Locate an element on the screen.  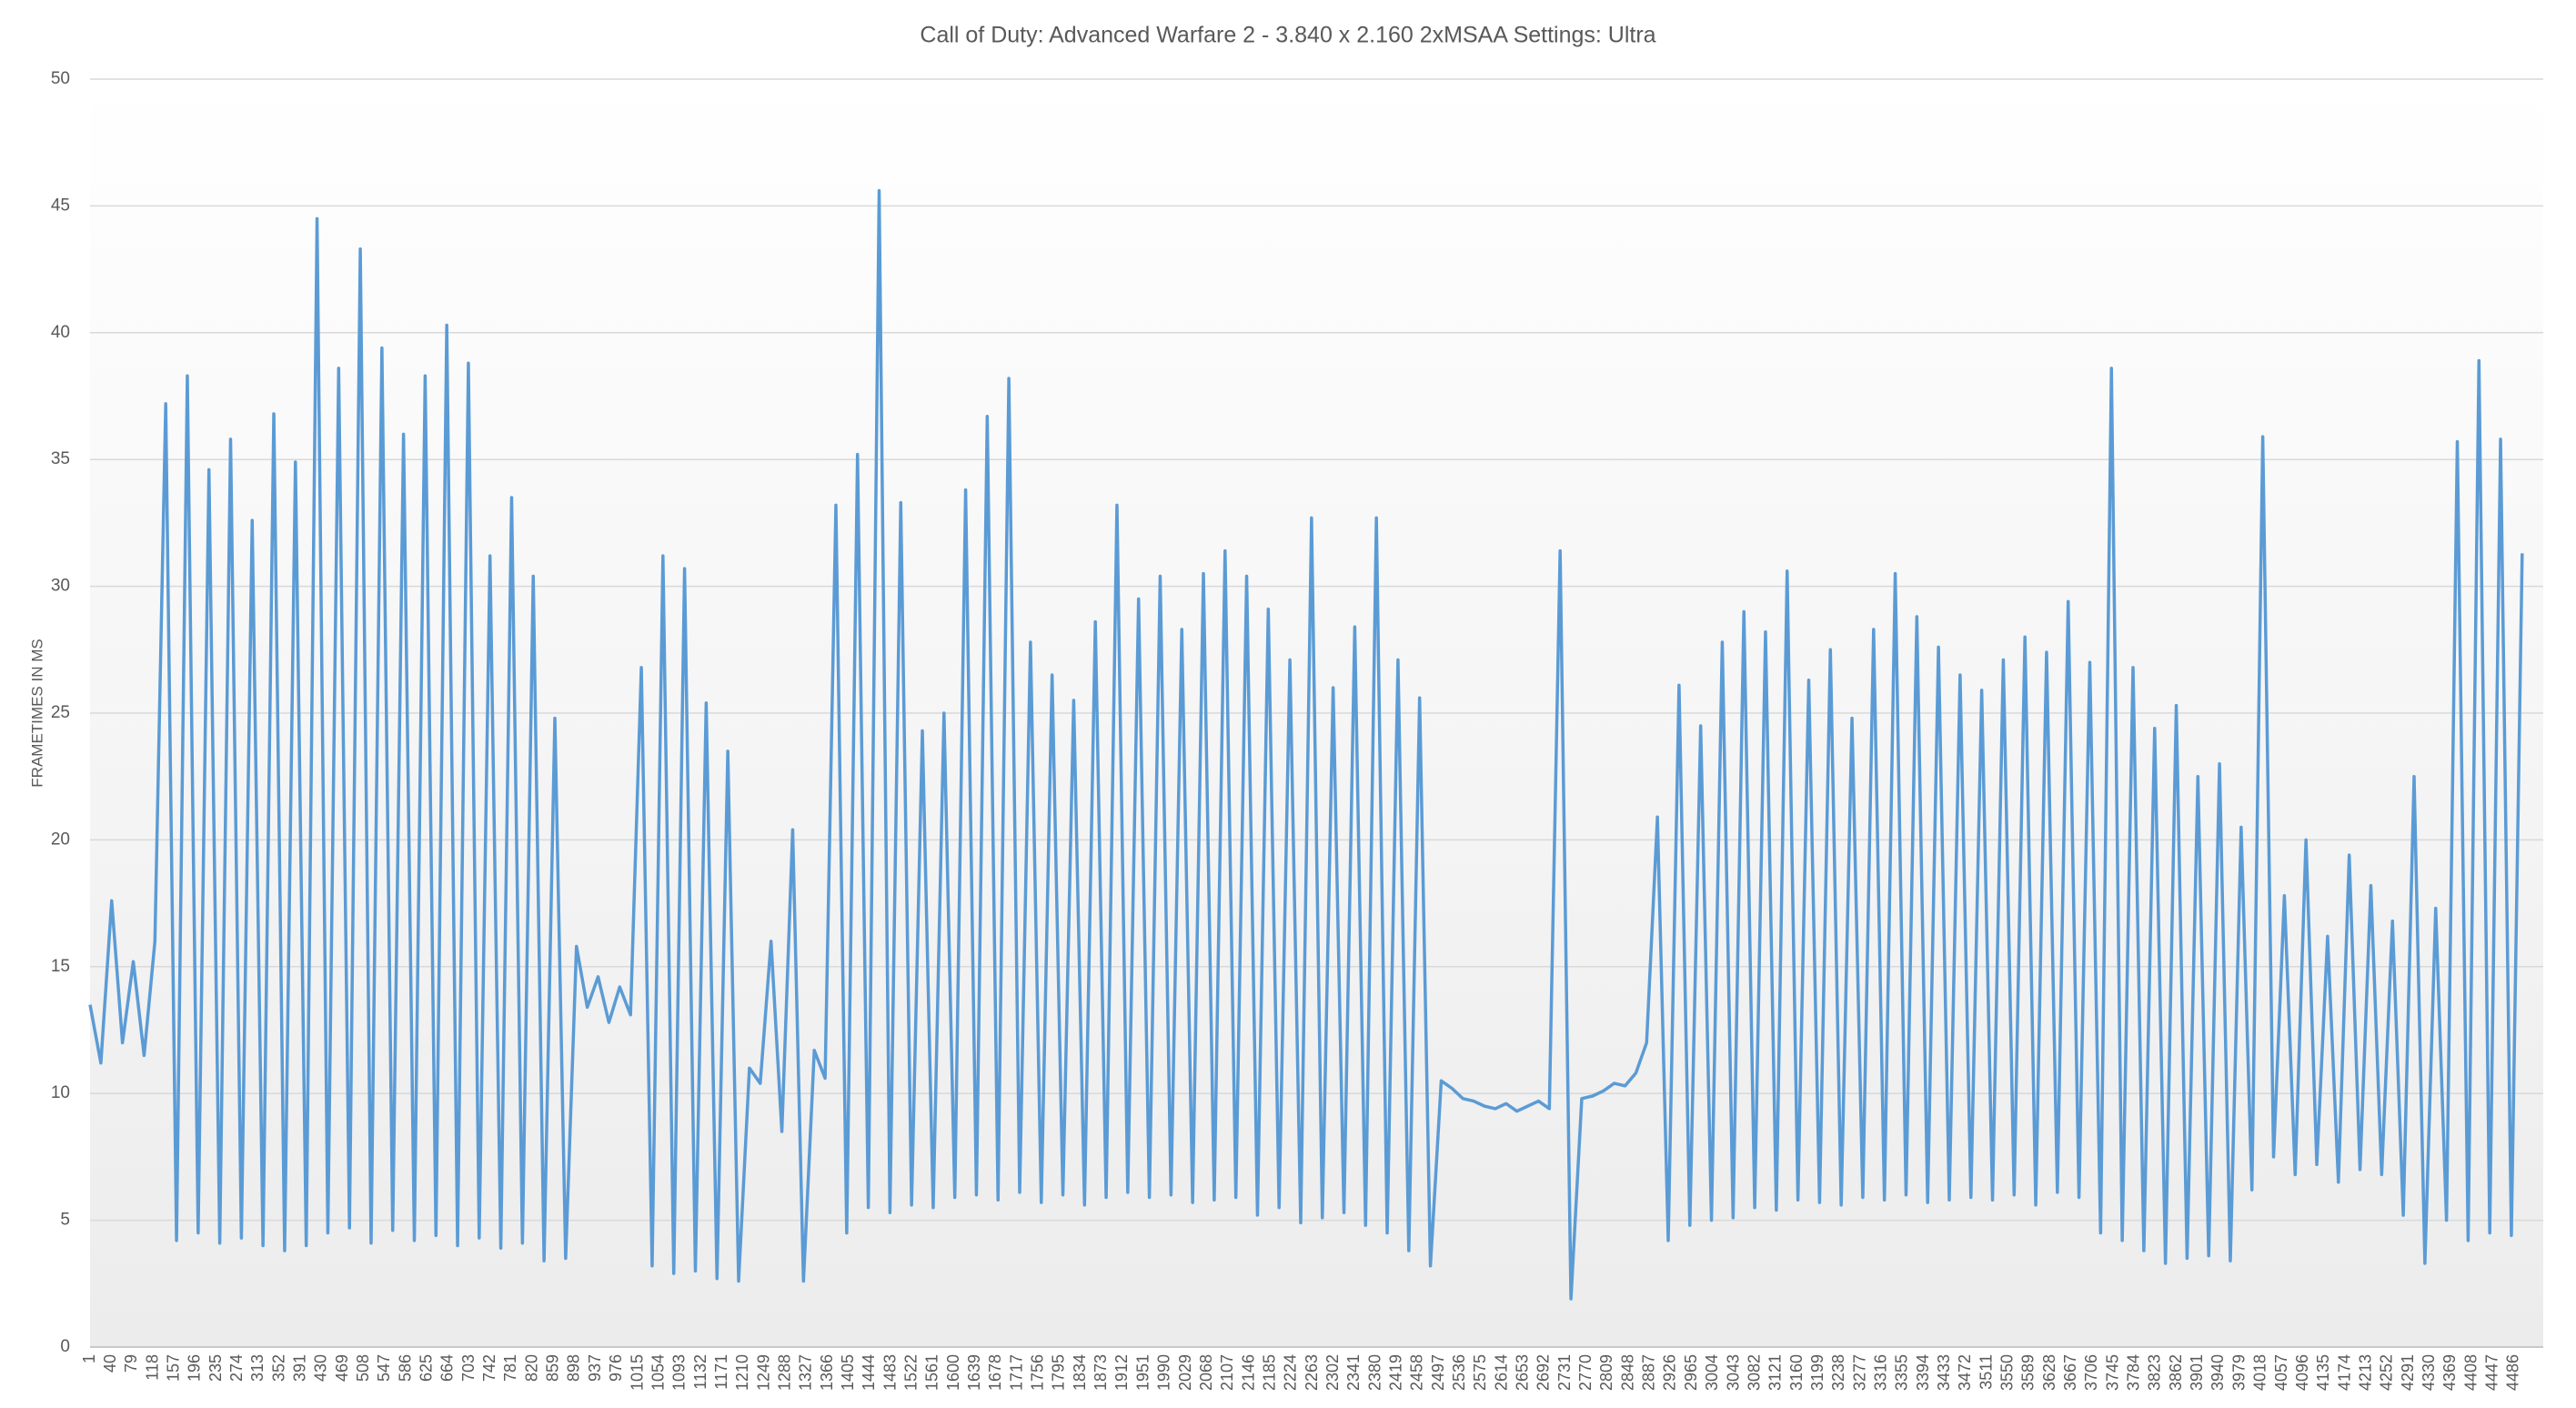
x-tick-label: 1756 is located at coordinates (1038, 1372).